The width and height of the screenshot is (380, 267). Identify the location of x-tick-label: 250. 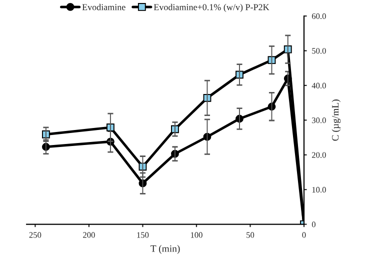
(35, 235).